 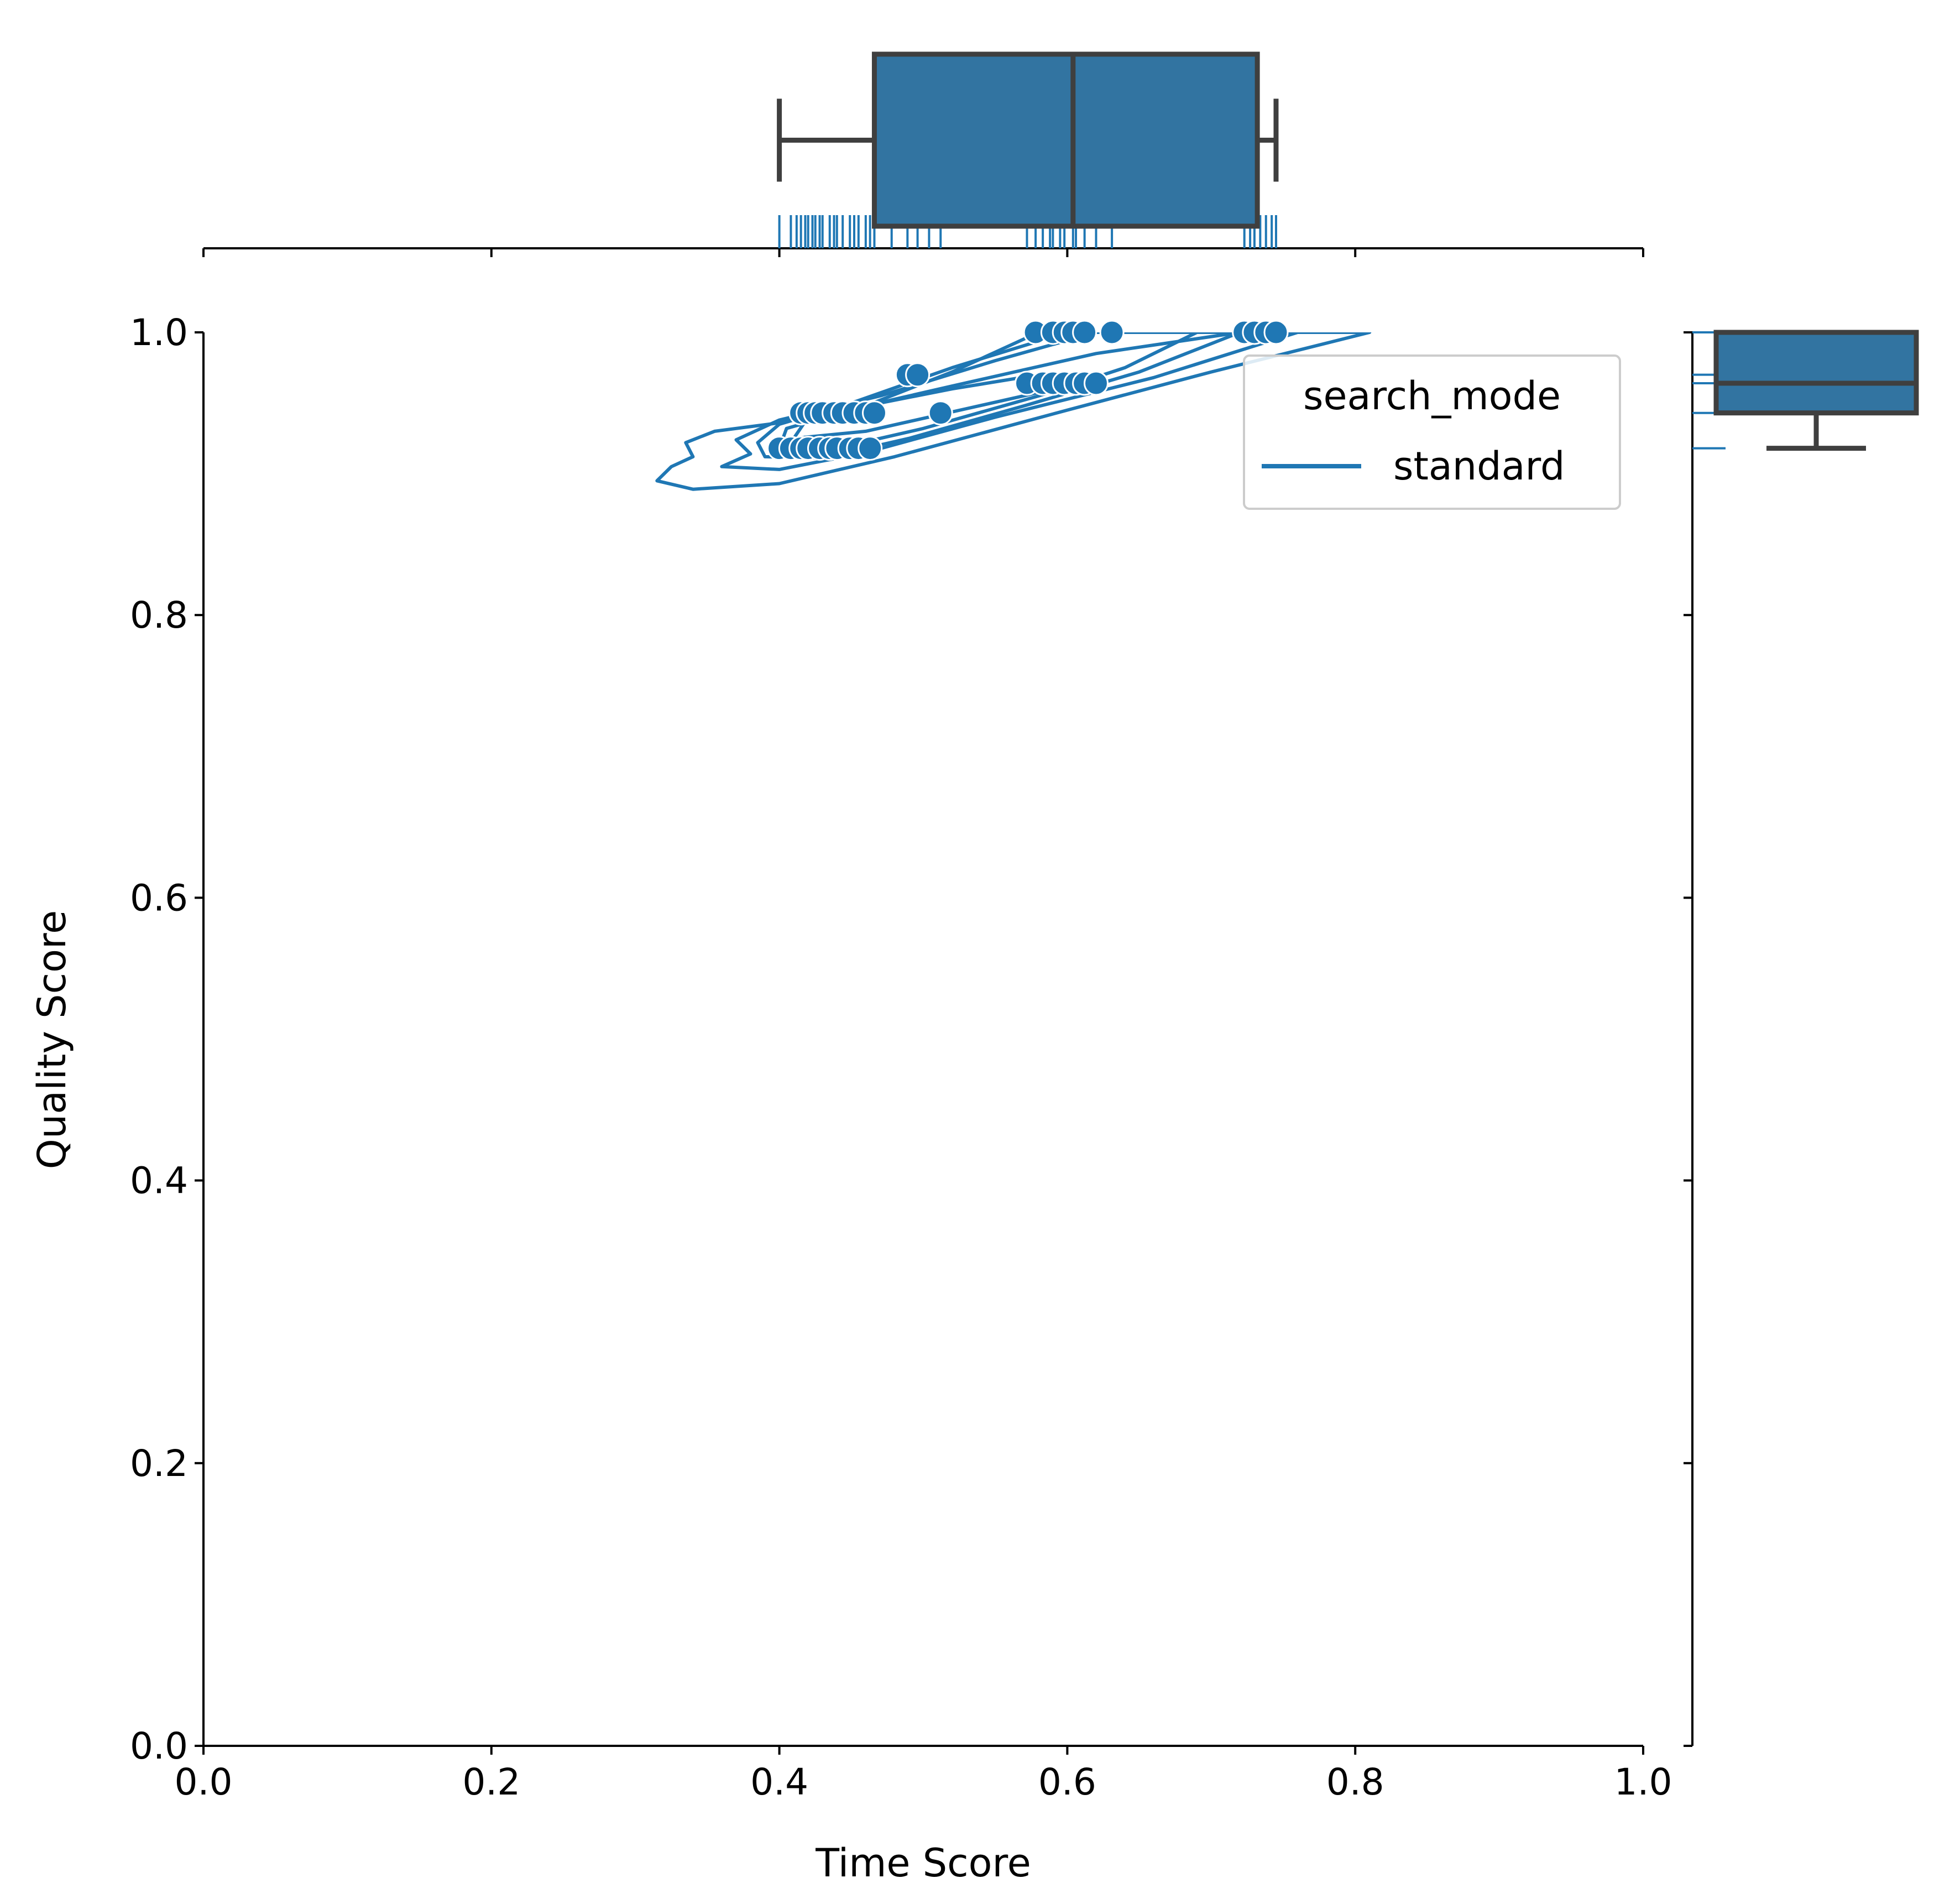 What do you see at coordinates (1816, 373) in the screenshot?
I see `marginal-y-box` at bounding box center [1816, 373].